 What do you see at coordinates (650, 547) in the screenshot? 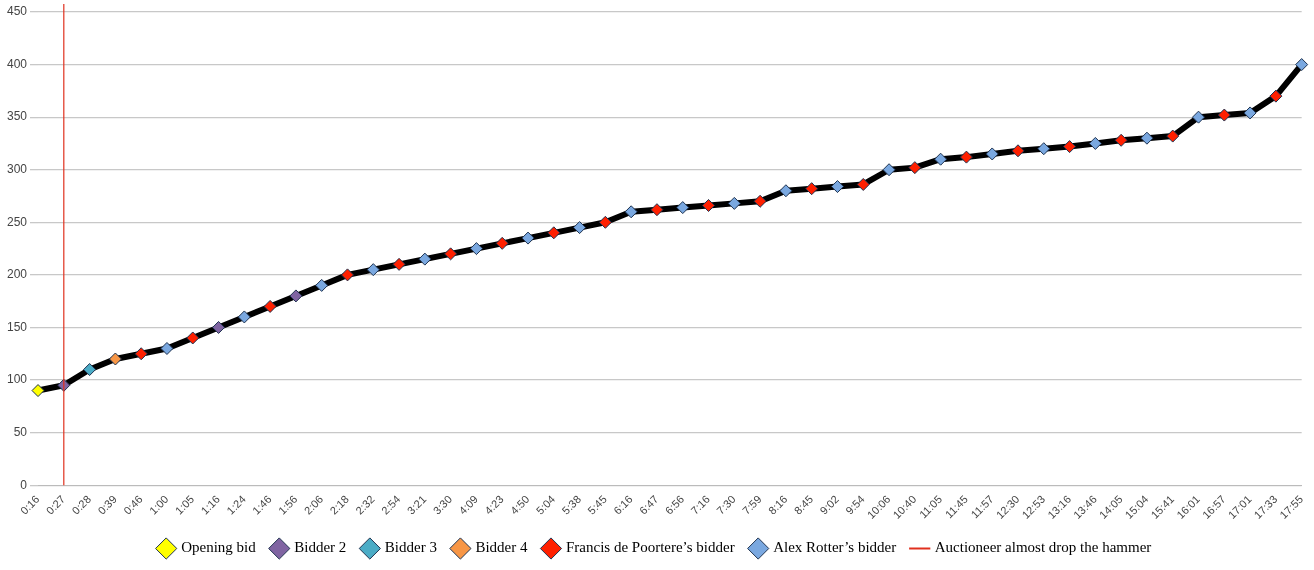
I see `legend-label: Francis de Poortere’s bidder` at bounding box center [650, 547].